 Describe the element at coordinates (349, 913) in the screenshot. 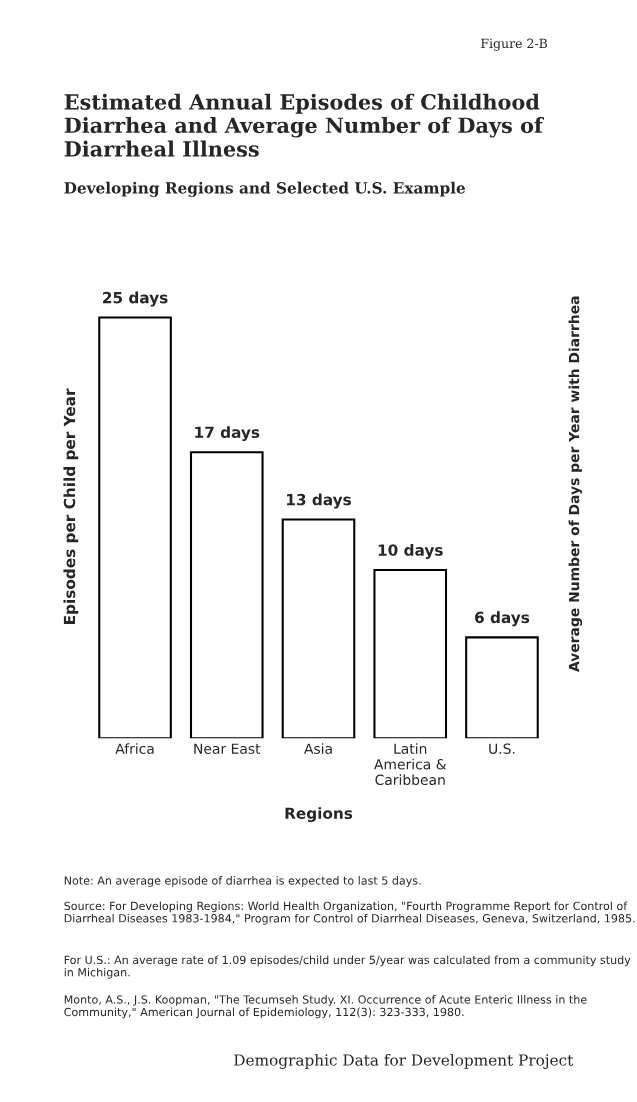

I see `source-note: Source: For Developing Regions: World Health Organization, "Fourth Programme Report for Control of Diarrheal Diseases 1983-1984," Program for Control of Diarrheal Diseases, Geneva, Switzerland, 1985.` at that location.